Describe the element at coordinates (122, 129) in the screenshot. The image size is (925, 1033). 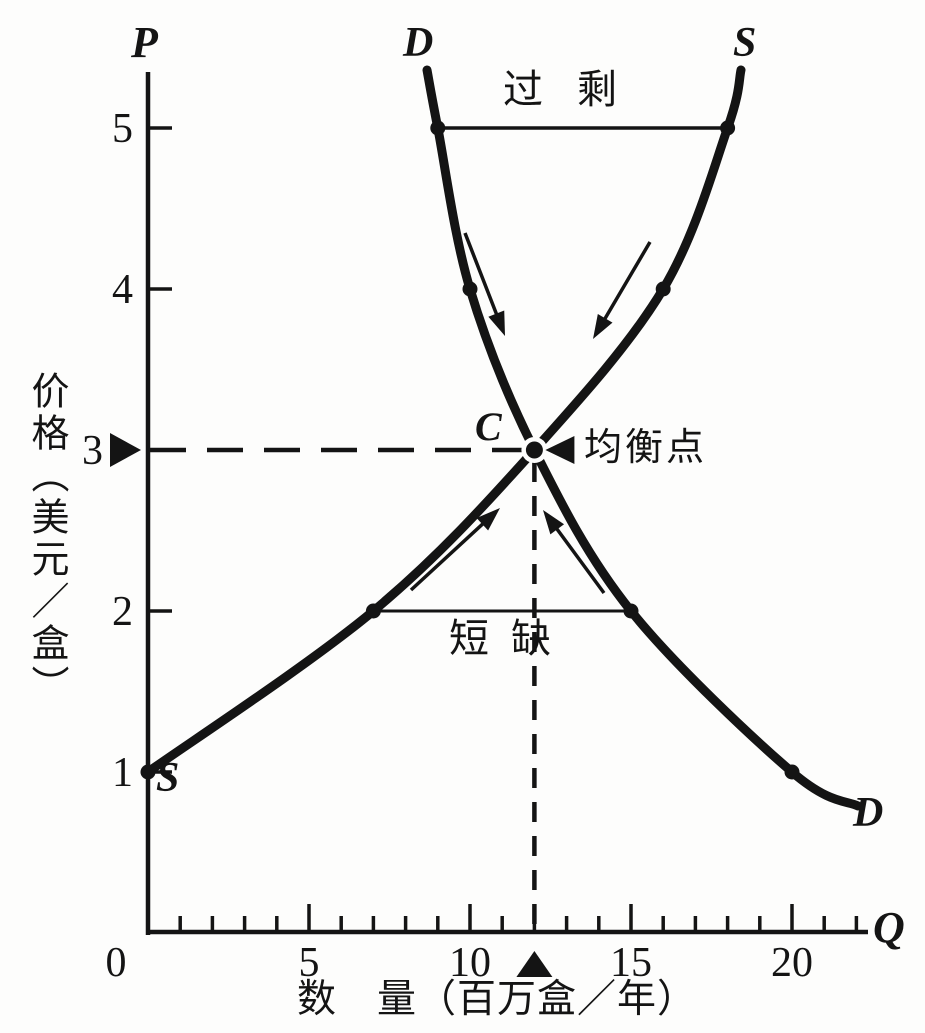
I see `y-tick-label: 5` at that location.